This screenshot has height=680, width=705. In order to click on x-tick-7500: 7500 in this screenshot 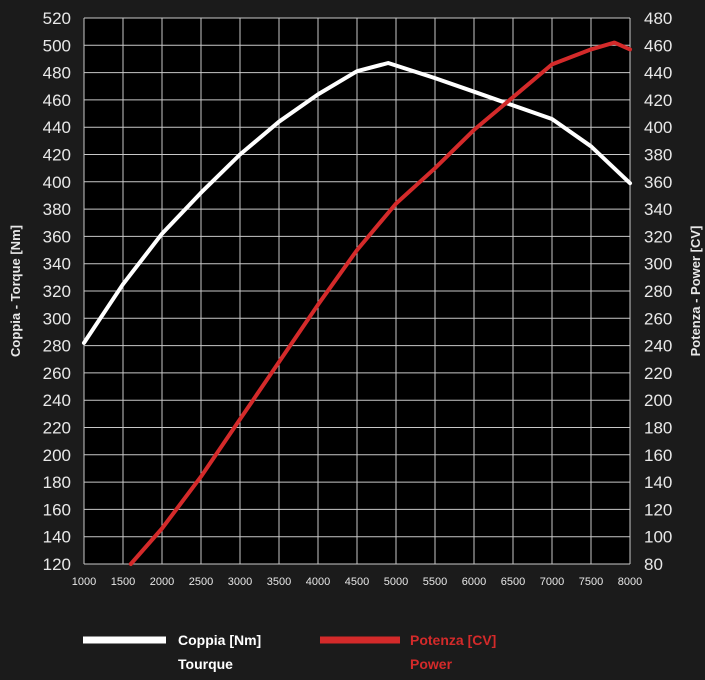, I will do `click(591, 582)`.